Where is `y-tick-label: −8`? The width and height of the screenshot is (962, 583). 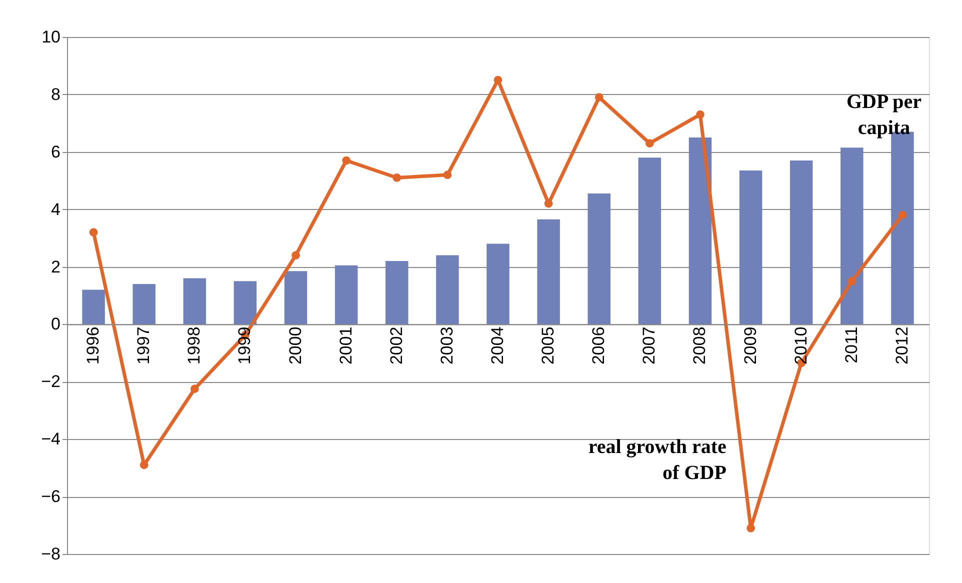
y-tick-label: −8 is located at coordinates (50, 554).